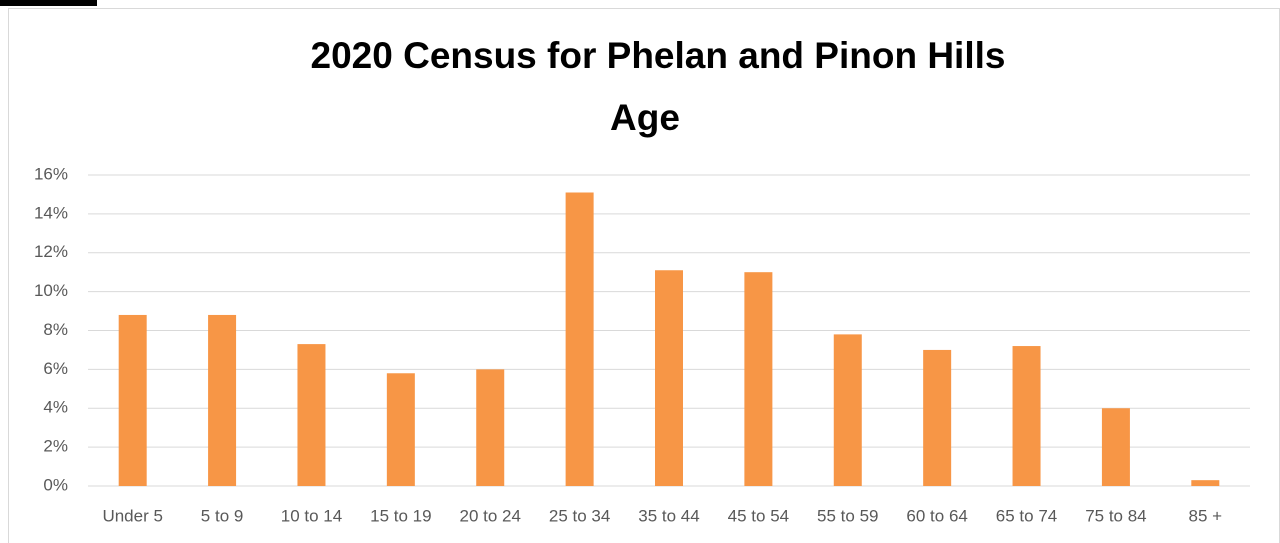 The height and width of the screenshot is (543, 1280). Describe the element at coordinates (48, 3) in the screenshot. I see `header-fragment` at that location.